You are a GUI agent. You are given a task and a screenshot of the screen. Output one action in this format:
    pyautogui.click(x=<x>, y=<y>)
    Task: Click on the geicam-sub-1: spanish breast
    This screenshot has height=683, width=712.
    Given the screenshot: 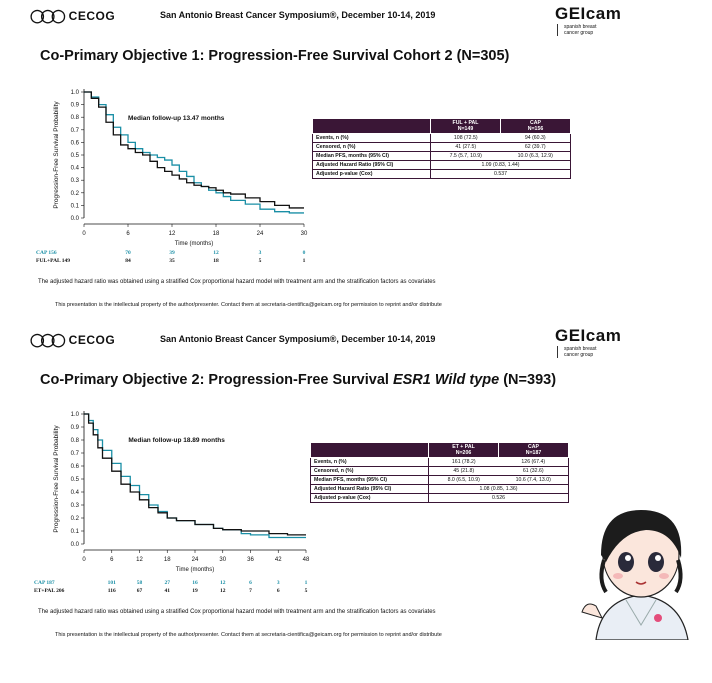 What is the action you would take?
    pyautogui.click(x=592, y=349)
    